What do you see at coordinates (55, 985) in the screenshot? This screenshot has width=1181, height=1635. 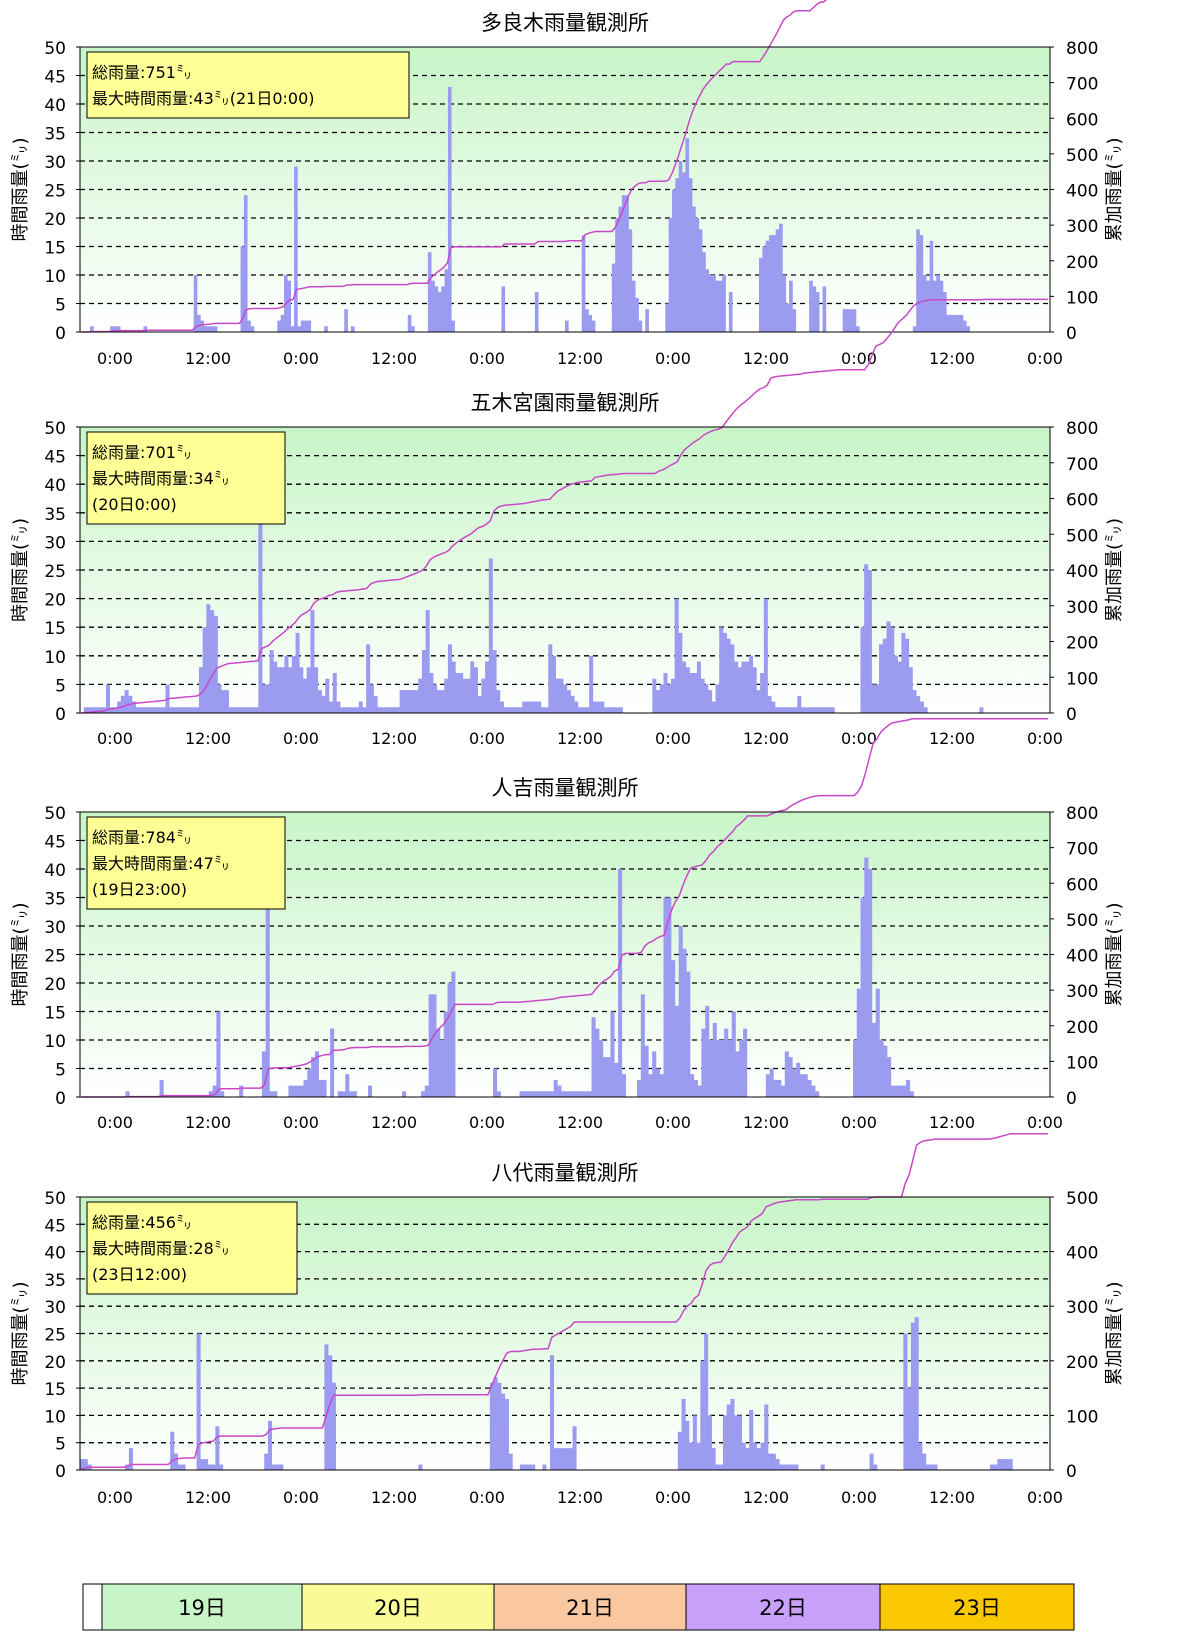 I see `y-tick-label: 20` at bounding box center [55, 985].